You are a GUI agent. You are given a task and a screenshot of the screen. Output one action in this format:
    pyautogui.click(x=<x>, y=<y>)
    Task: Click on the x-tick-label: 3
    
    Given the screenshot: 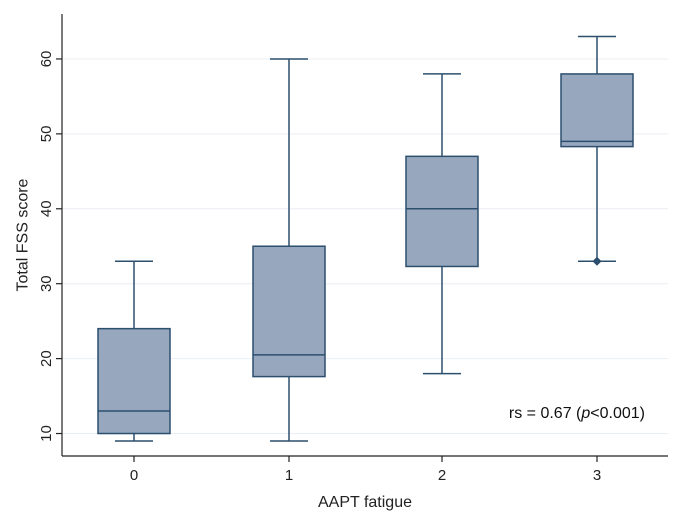 What is the action you would take?
    pyautogui.click(x=597, y=475)
    